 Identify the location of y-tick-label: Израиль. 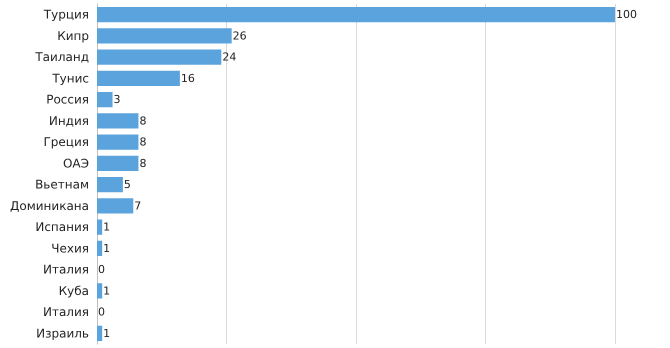
(62, 333).